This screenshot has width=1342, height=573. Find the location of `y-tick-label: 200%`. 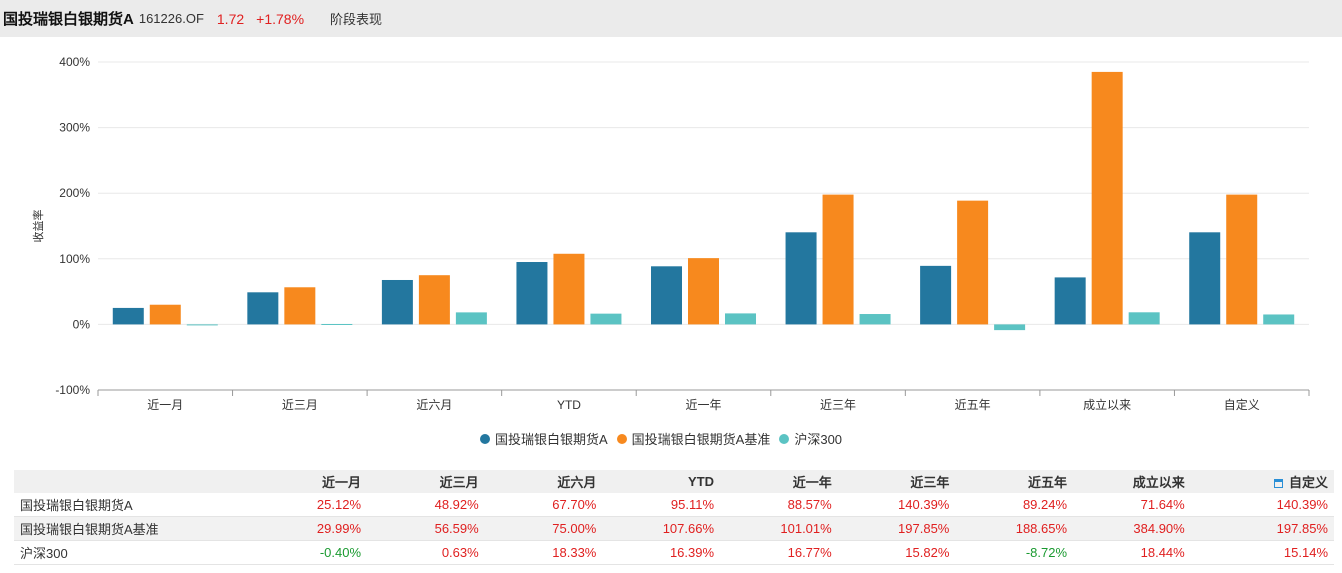

y-tick-label: 200% is located at coordinates (74, 193).